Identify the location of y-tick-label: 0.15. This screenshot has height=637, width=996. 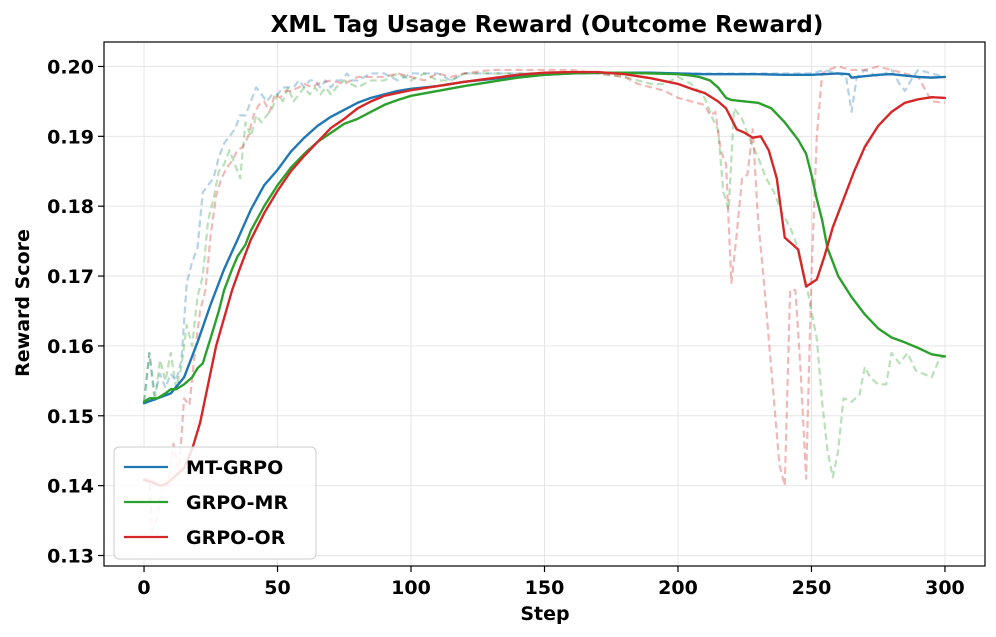
(70, 417).